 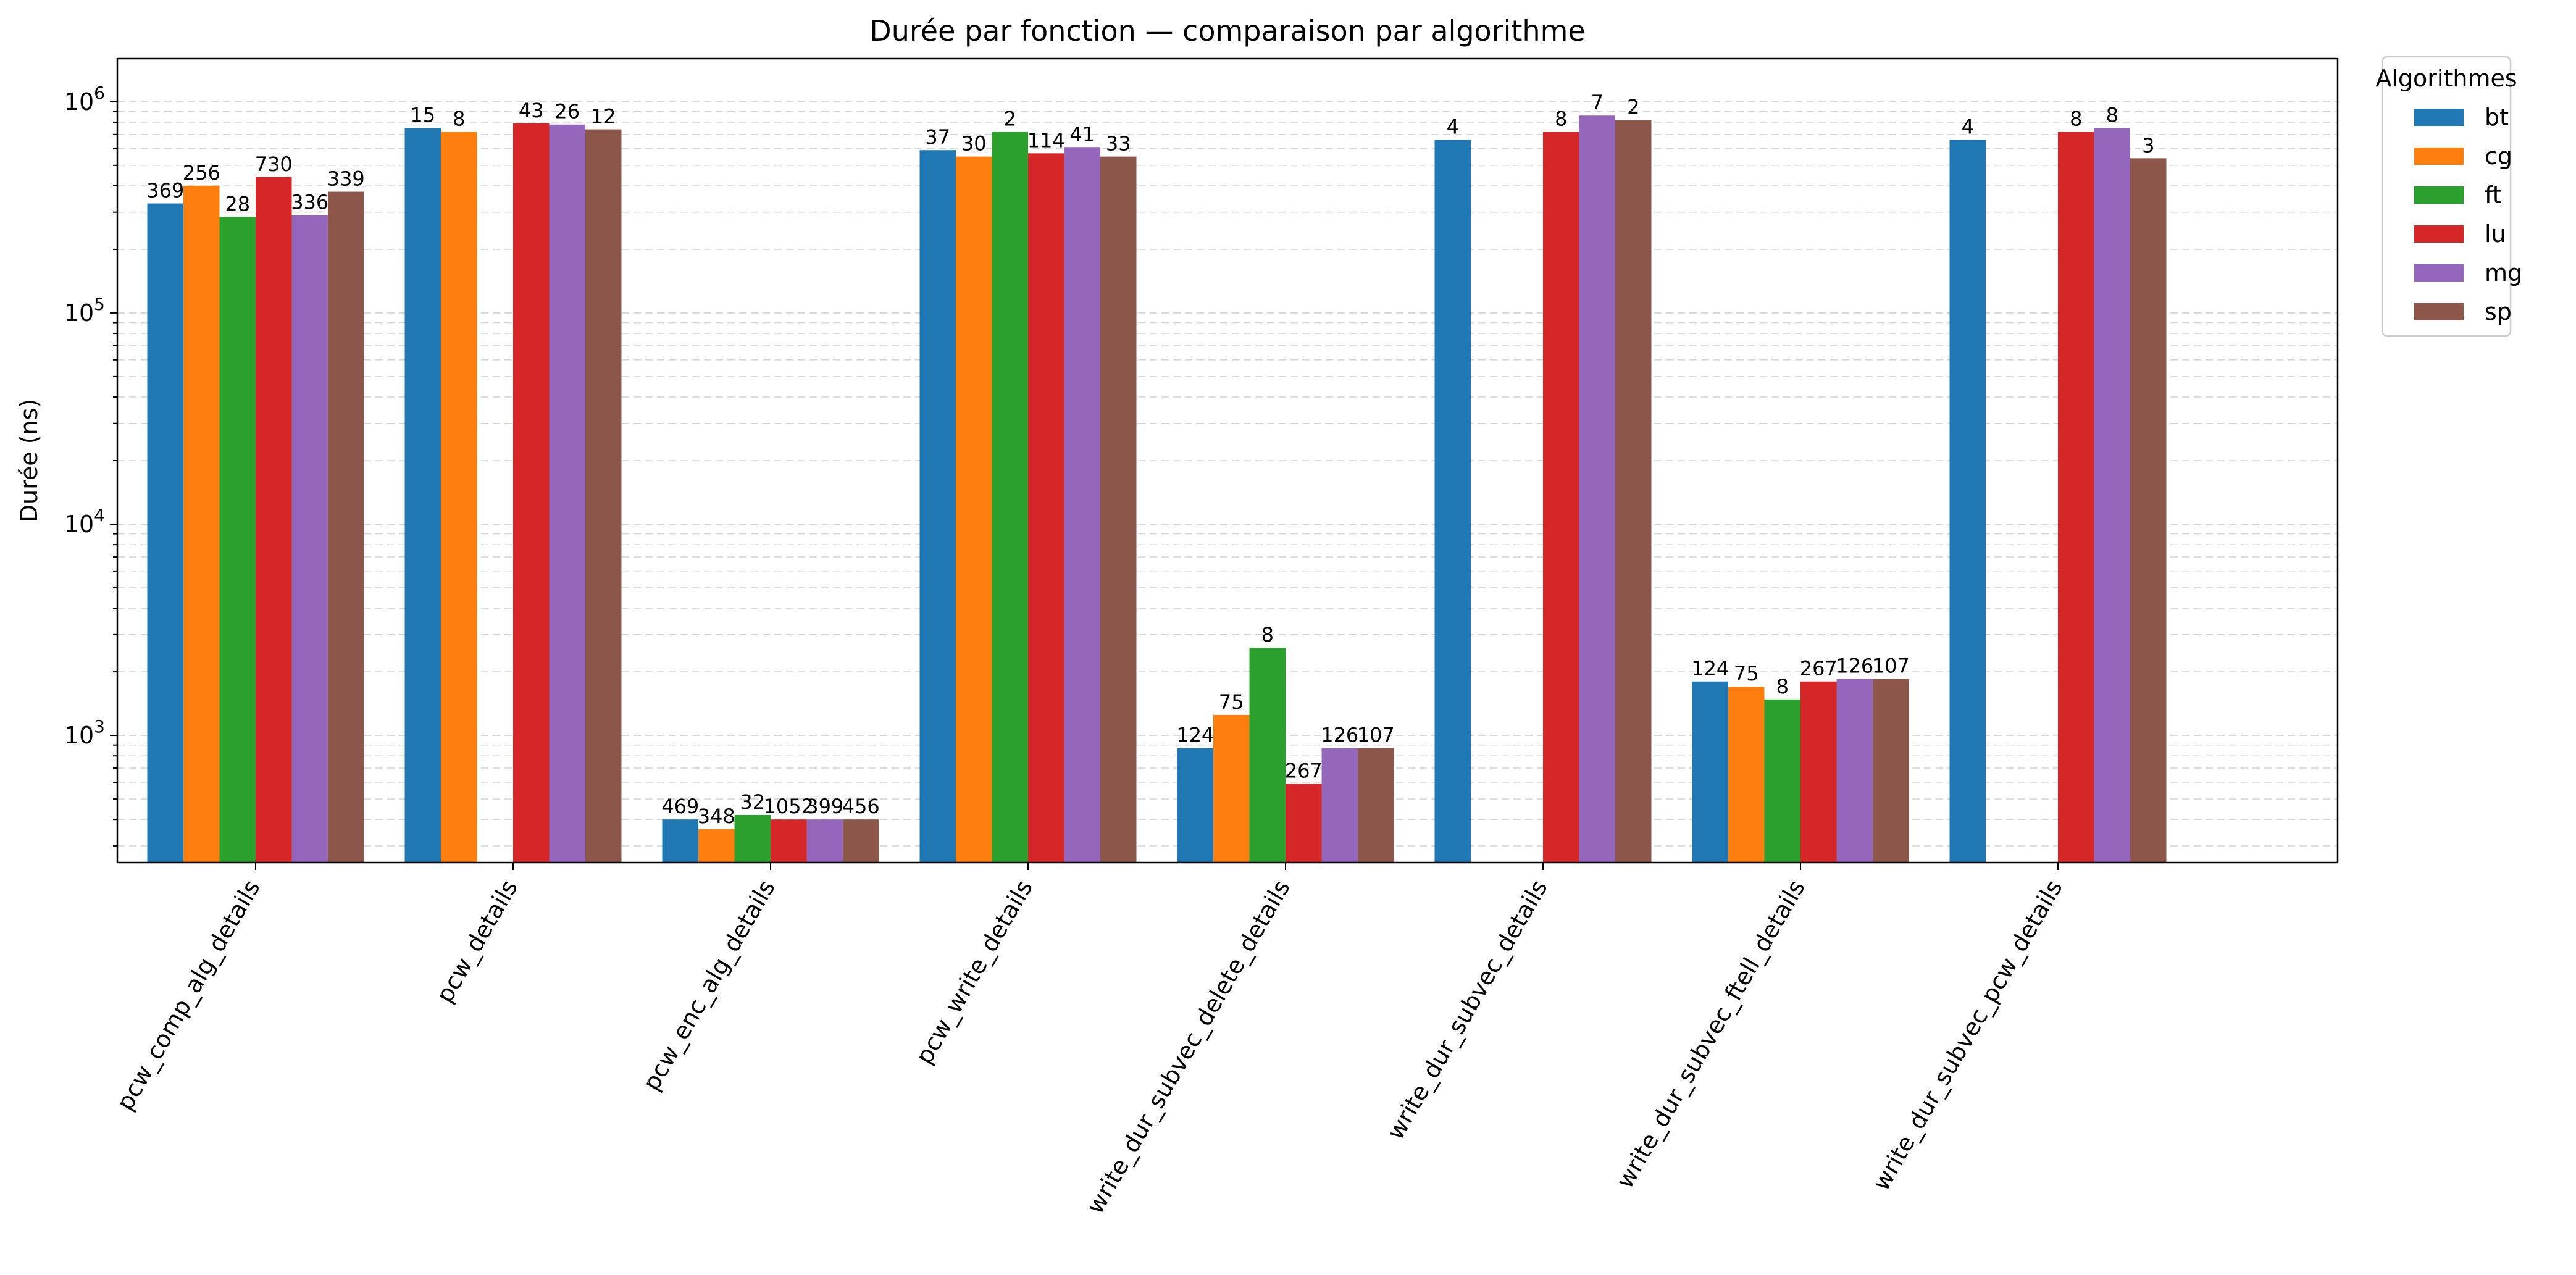 What do you see at coordinates (2468, 215) in the screenshot?
I see `legend-items: bt cg ft lu mg sp` at bounding box center [2468, 215].